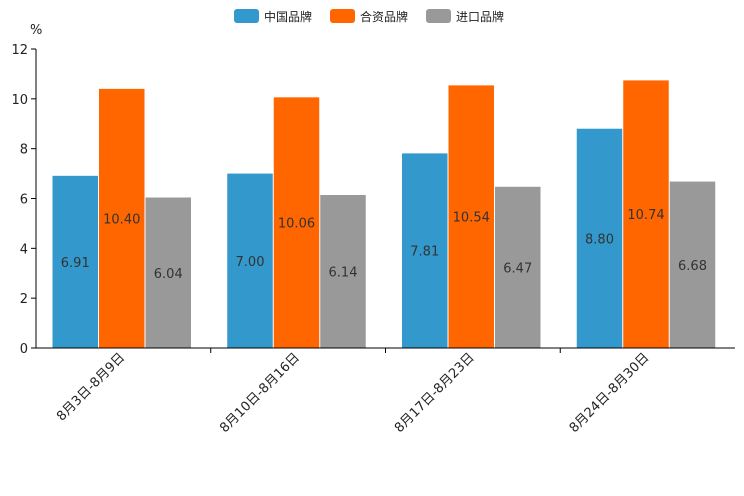 Image resolution: width=744 pixels, height=496 pixels. I want to click on bar-value-label: 6.47, so click(517, 268).